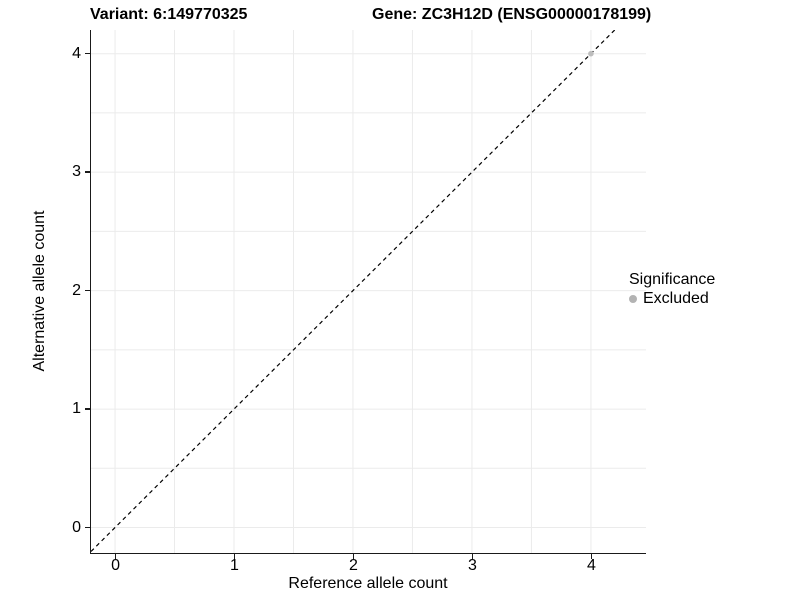  I want to click on legend: Significance Excluded, so click(672, 289).